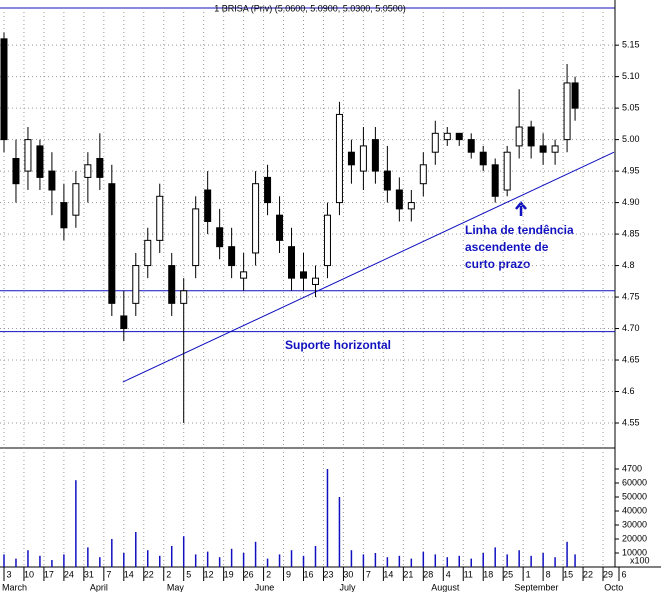 This screenshot has height=592, width=661. What do you see at coordinates (14, 587) in the screenshot?
I see `month-label: March` at bounding box center [14, 587].